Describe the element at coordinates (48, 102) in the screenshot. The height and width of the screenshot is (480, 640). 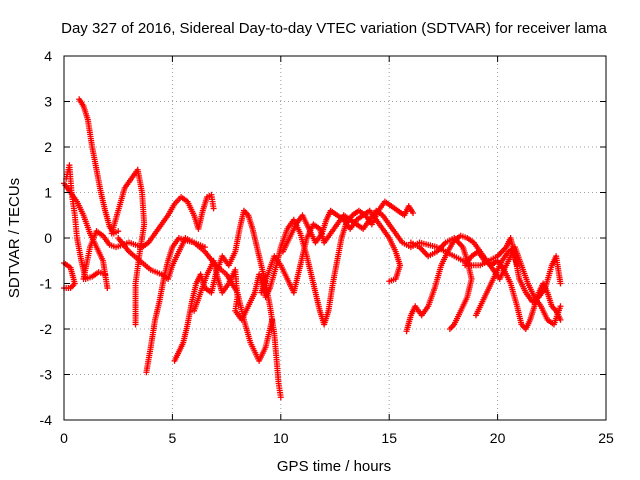
I see `y-tick-label: 3` at that location.